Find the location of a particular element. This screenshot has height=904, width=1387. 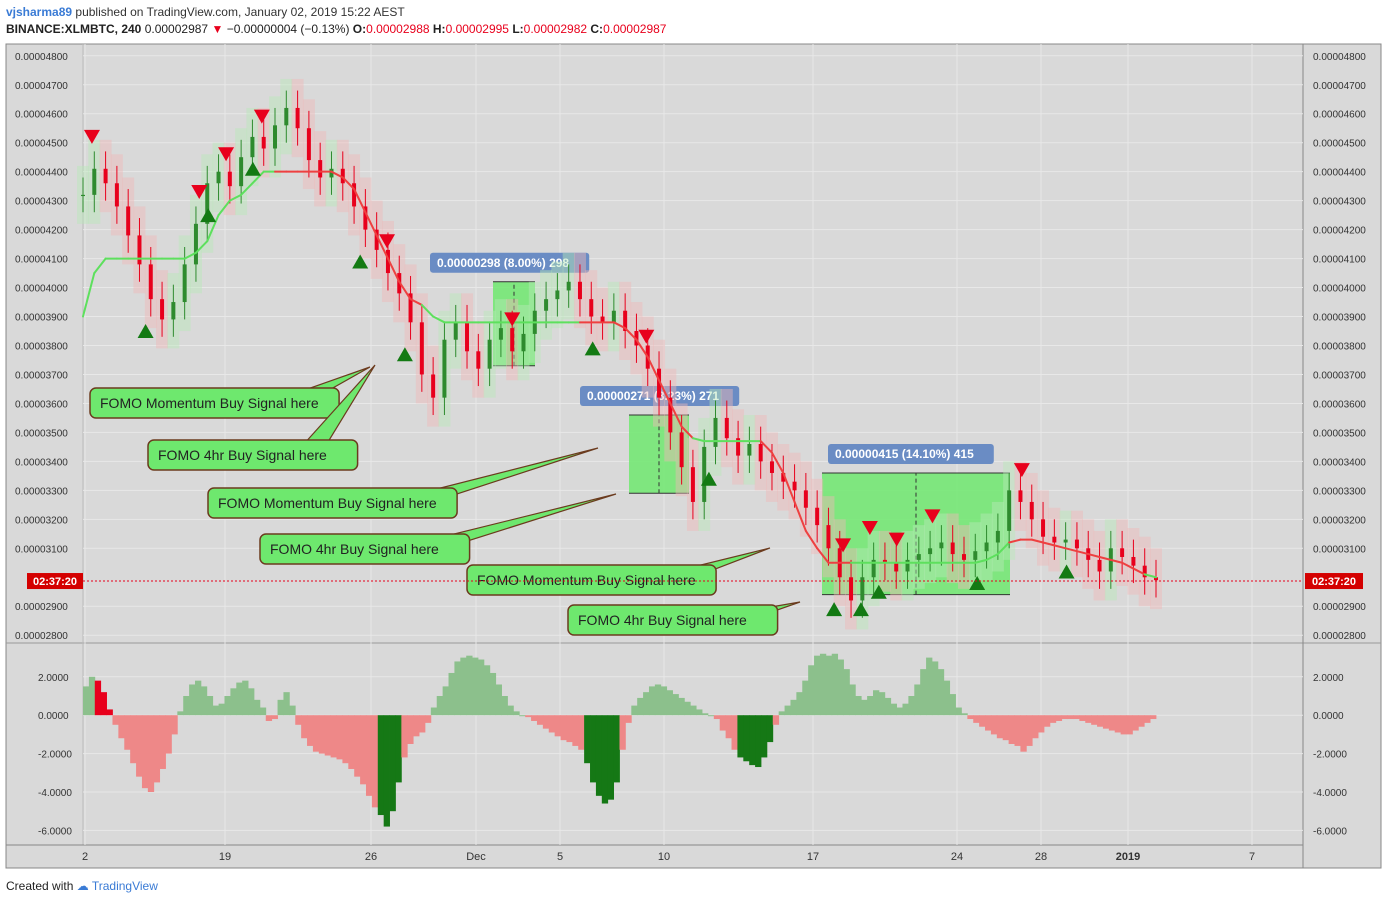

left-countdown-bg is located at coordinates (55, 581).